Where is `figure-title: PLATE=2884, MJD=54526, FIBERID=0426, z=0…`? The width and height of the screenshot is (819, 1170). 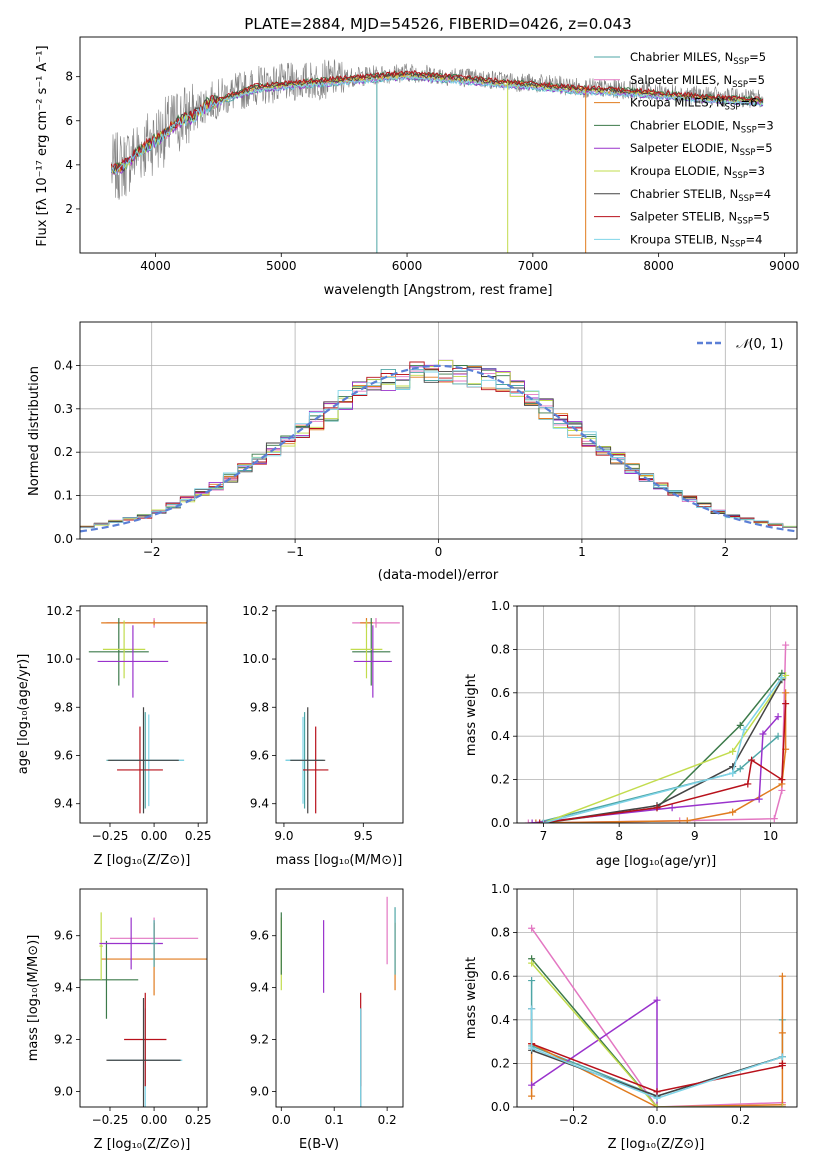 figure-title: PLATE=2884, MJD=54526, FIBERID=0426, z=0… is located at coordinates (437, 24).